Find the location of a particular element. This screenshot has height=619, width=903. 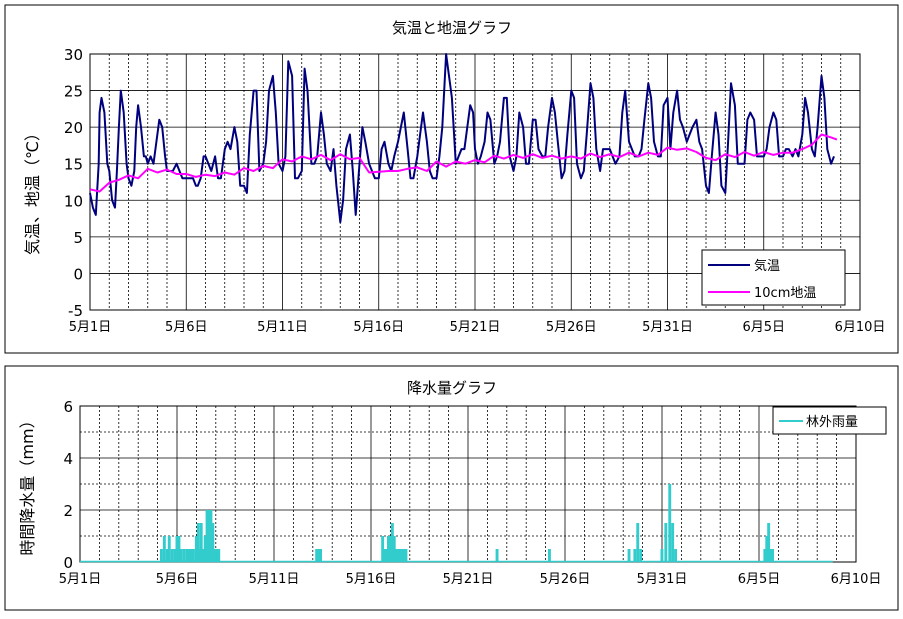

legend-label: 10cm地温 is located at coordinates (785, 293).